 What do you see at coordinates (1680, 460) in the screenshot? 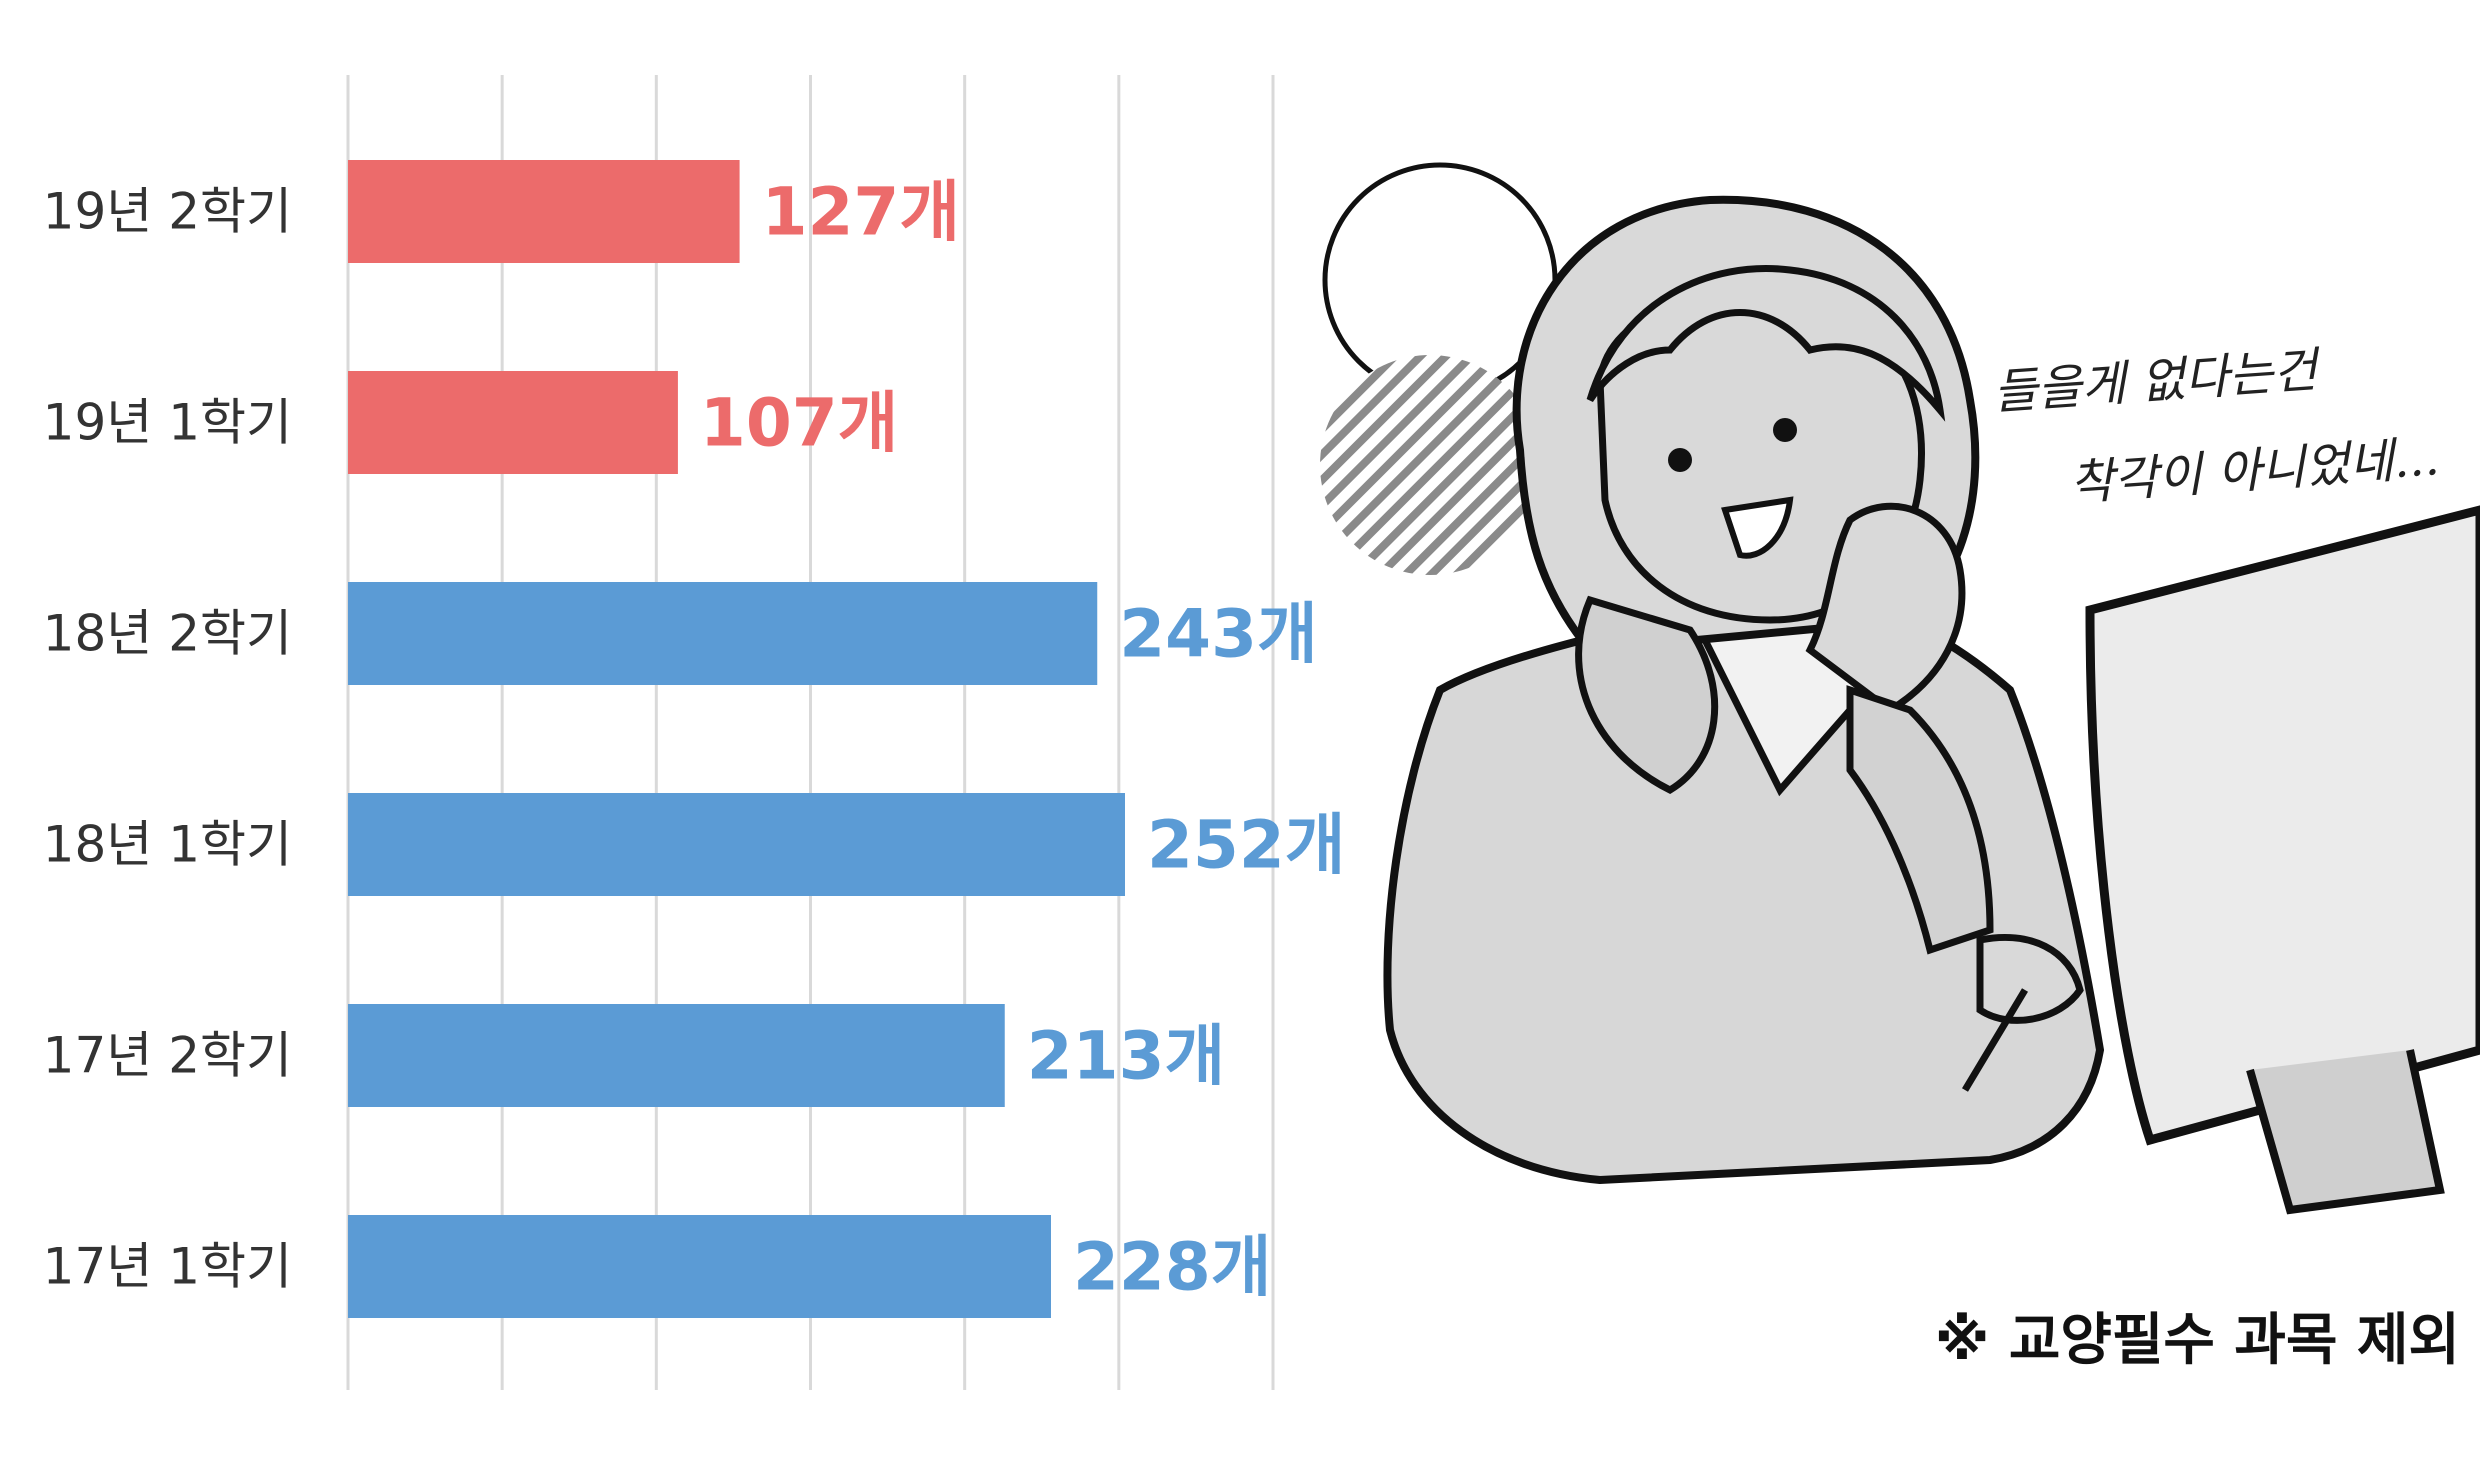
I see `left-eye` at bounding box center [1680, 460].